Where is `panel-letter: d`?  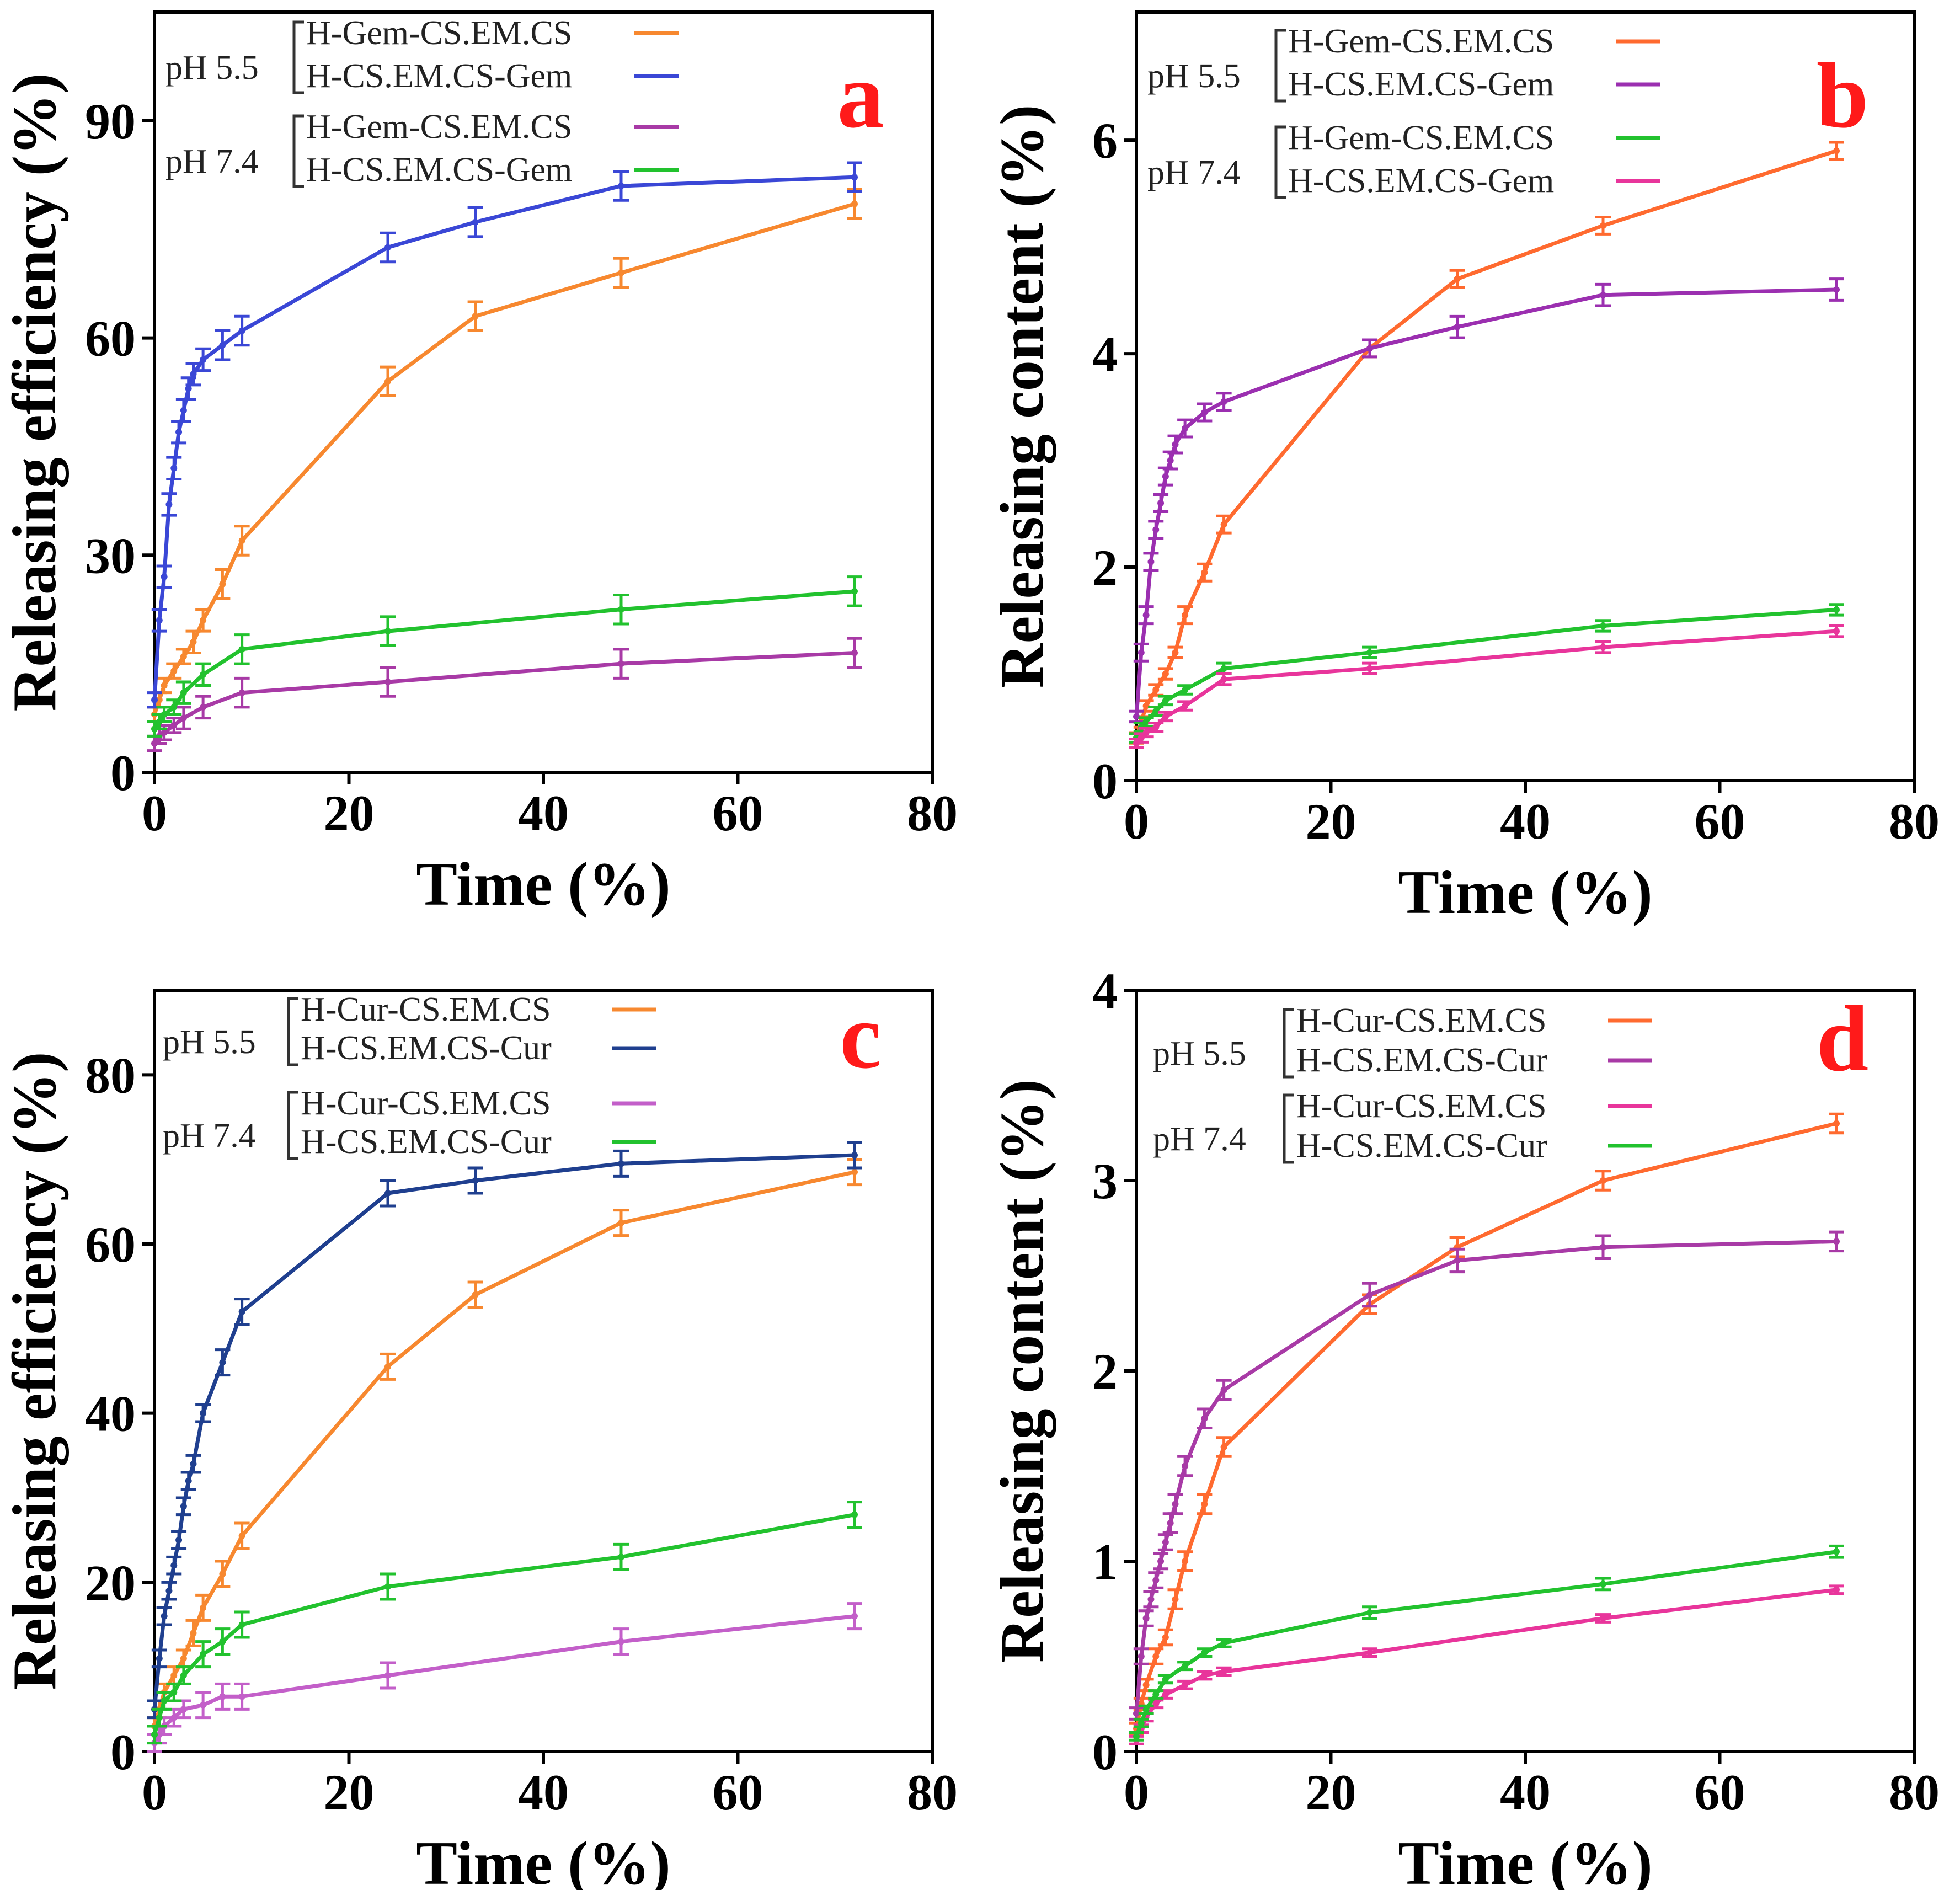 panel-letter: d is located at coordinates (1843, 1039).